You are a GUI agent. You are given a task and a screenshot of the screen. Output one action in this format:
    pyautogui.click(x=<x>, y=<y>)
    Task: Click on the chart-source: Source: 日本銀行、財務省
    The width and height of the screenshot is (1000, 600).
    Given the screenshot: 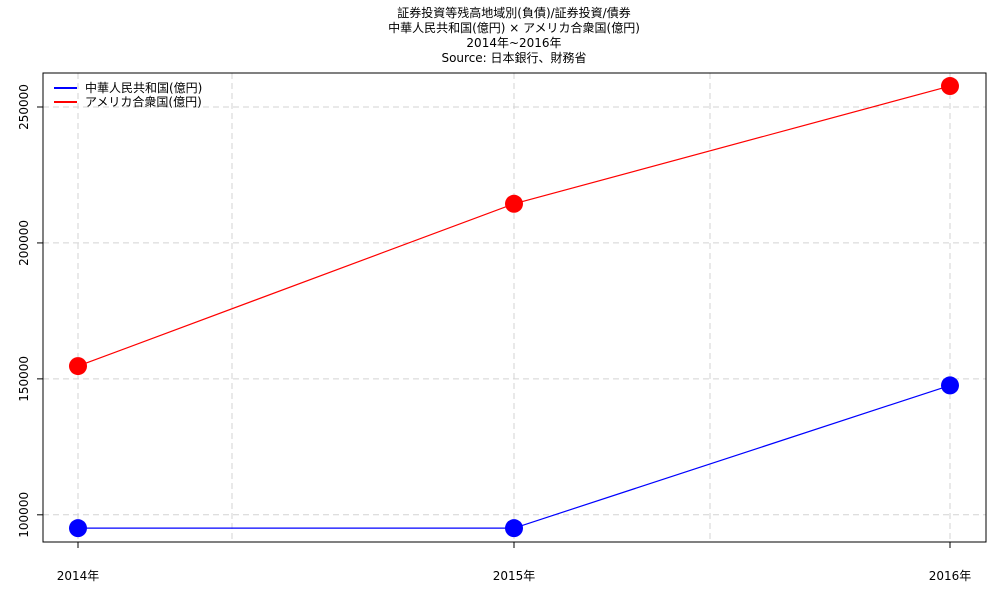 What is the action you would take?
    pyautogui.click(x=513, y=57)
    